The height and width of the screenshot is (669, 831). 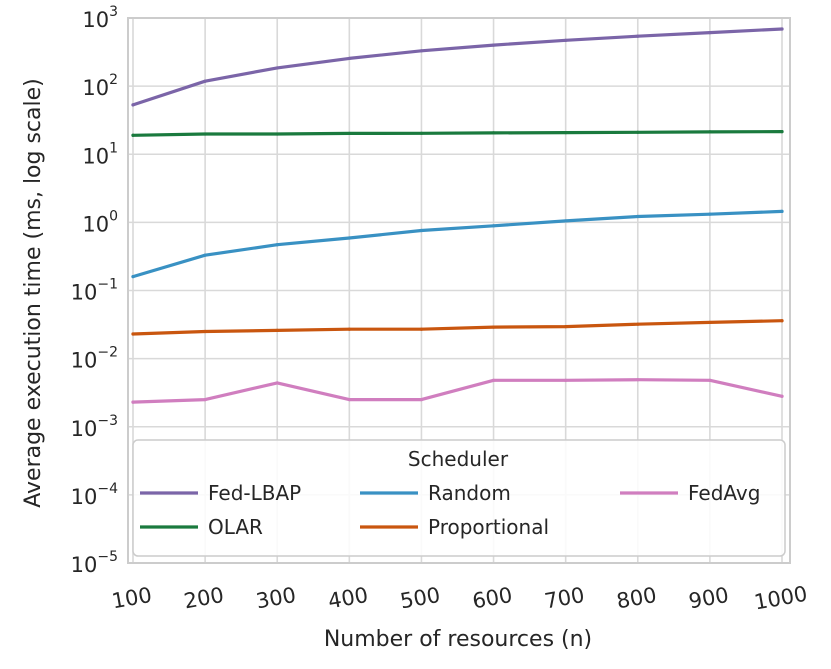 I want to click on series-line-proportional, so click(x=457, y=327).